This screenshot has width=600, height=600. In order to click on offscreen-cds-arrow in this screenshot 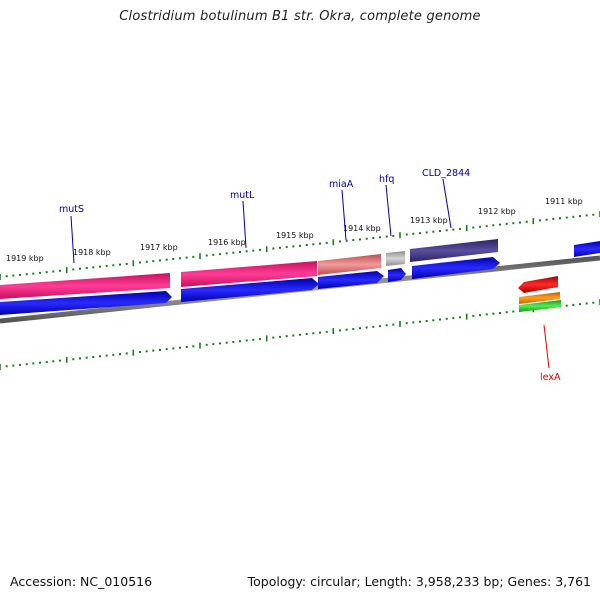, I will do `click(587, 249)`.